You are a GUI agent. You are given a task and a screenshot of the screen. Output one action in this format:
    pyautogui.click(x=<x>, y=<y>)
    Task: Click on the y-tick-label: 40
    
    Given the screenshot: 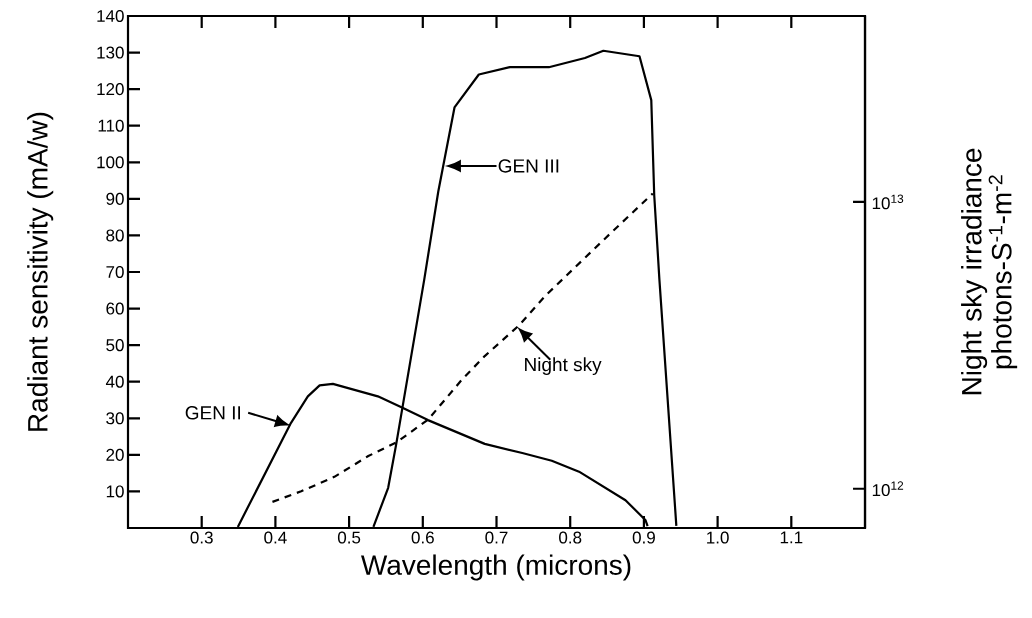 What is the action you would take?
    pyautogui.click(x=114, y=381)
    